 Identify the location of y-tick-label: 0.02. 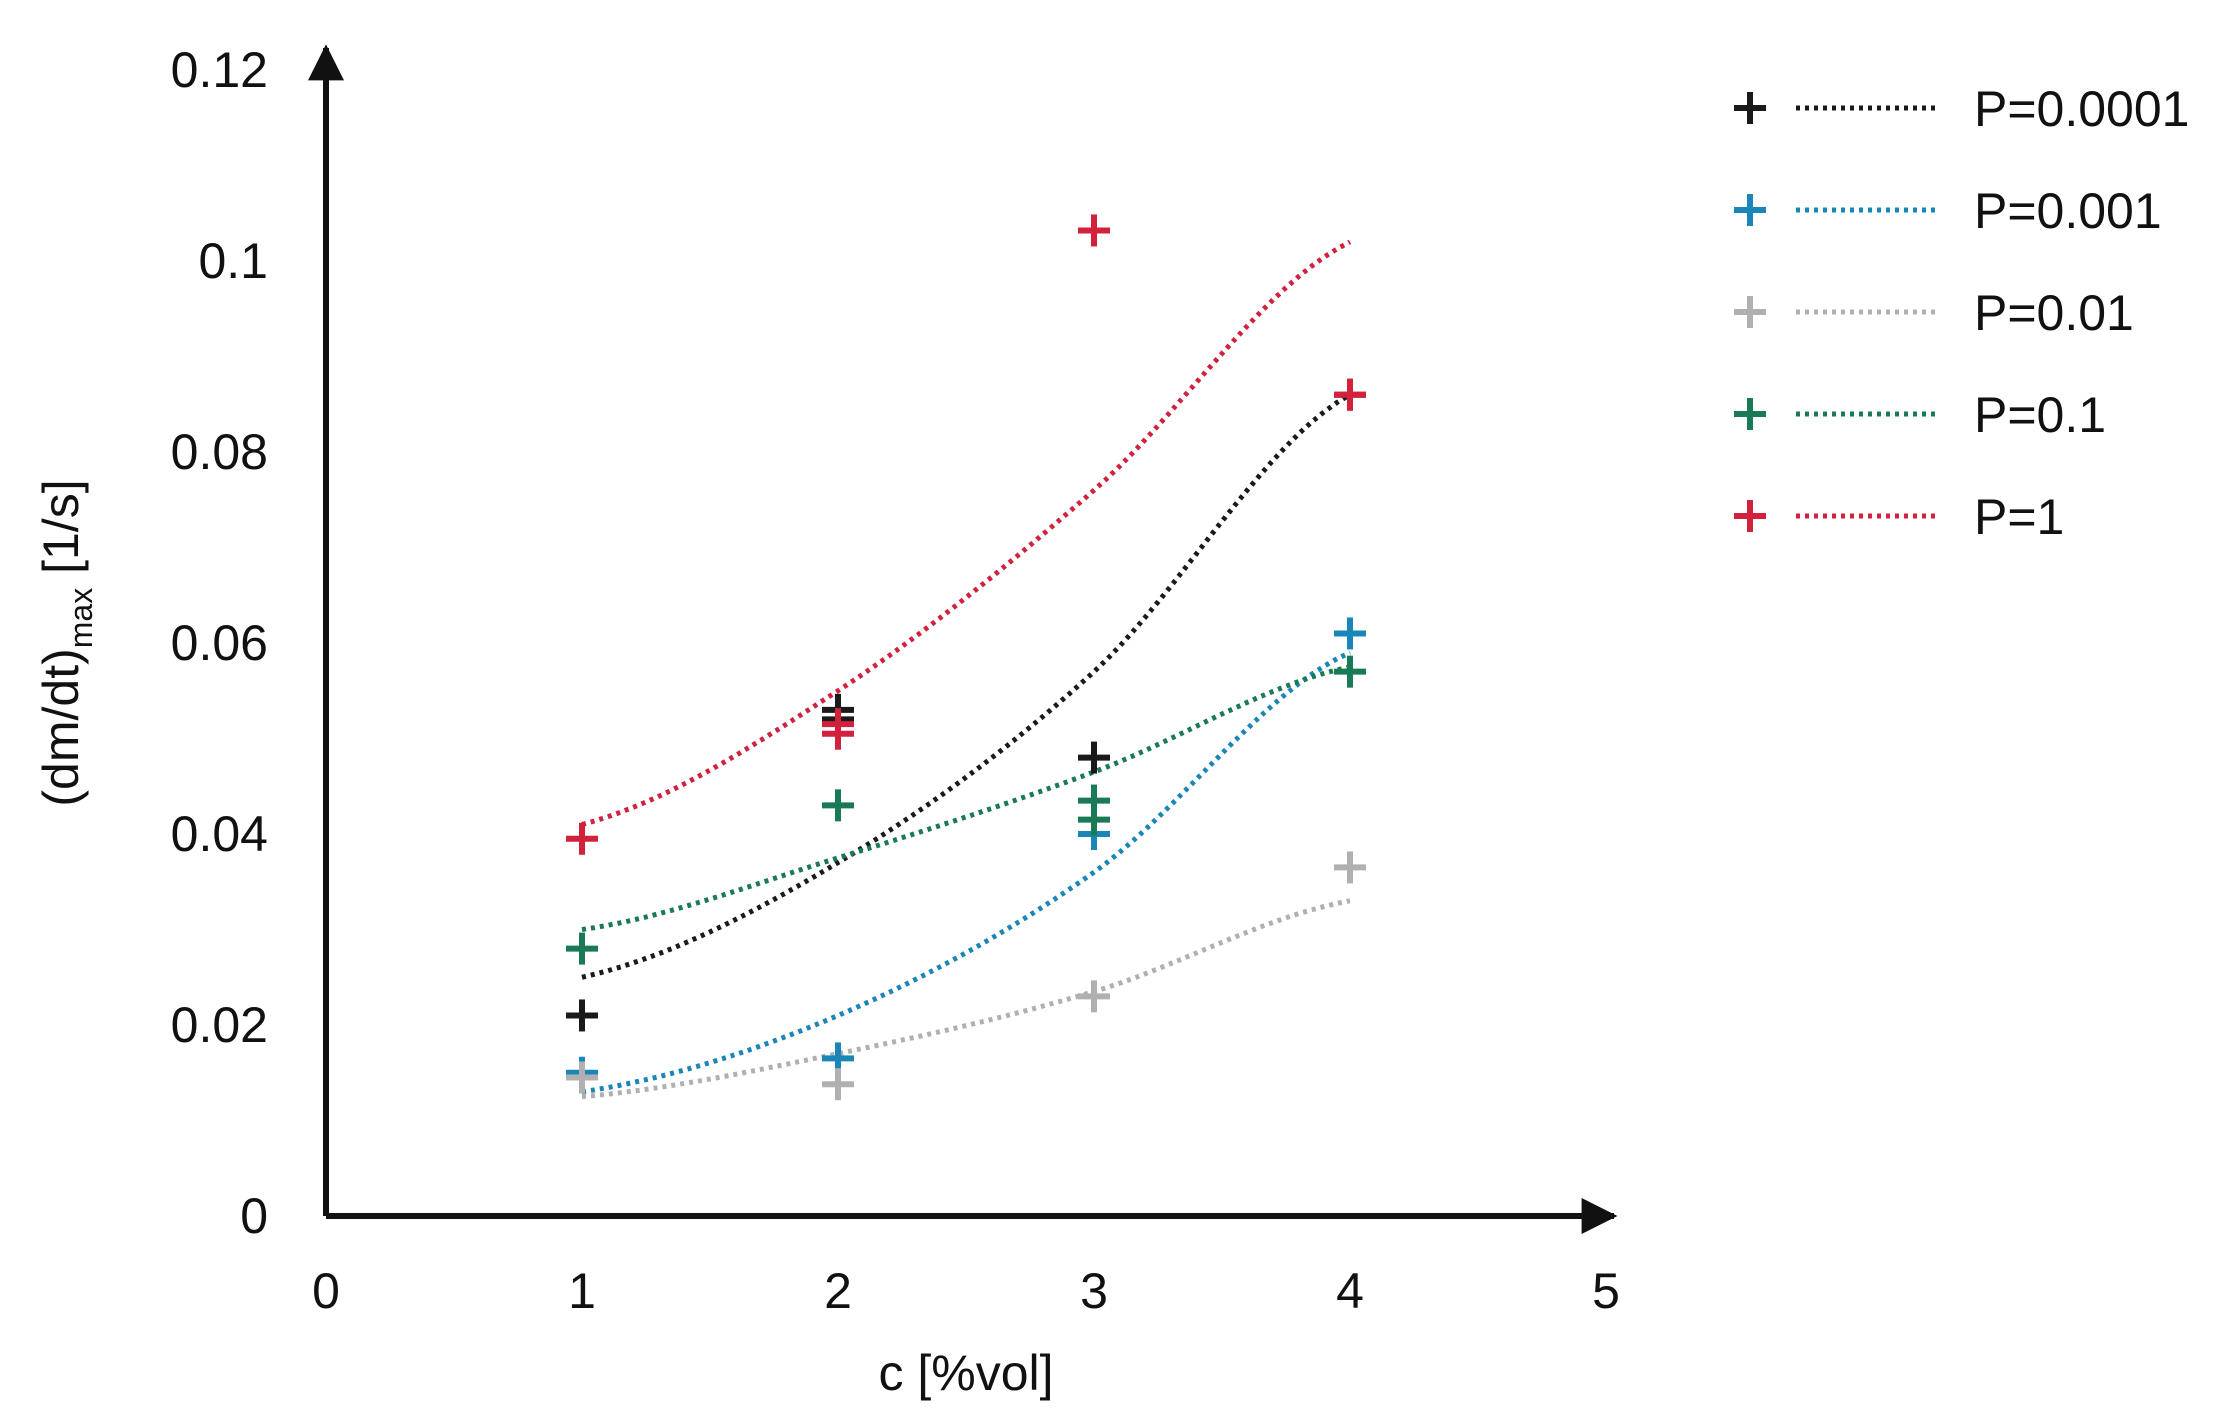
(219, 1025).